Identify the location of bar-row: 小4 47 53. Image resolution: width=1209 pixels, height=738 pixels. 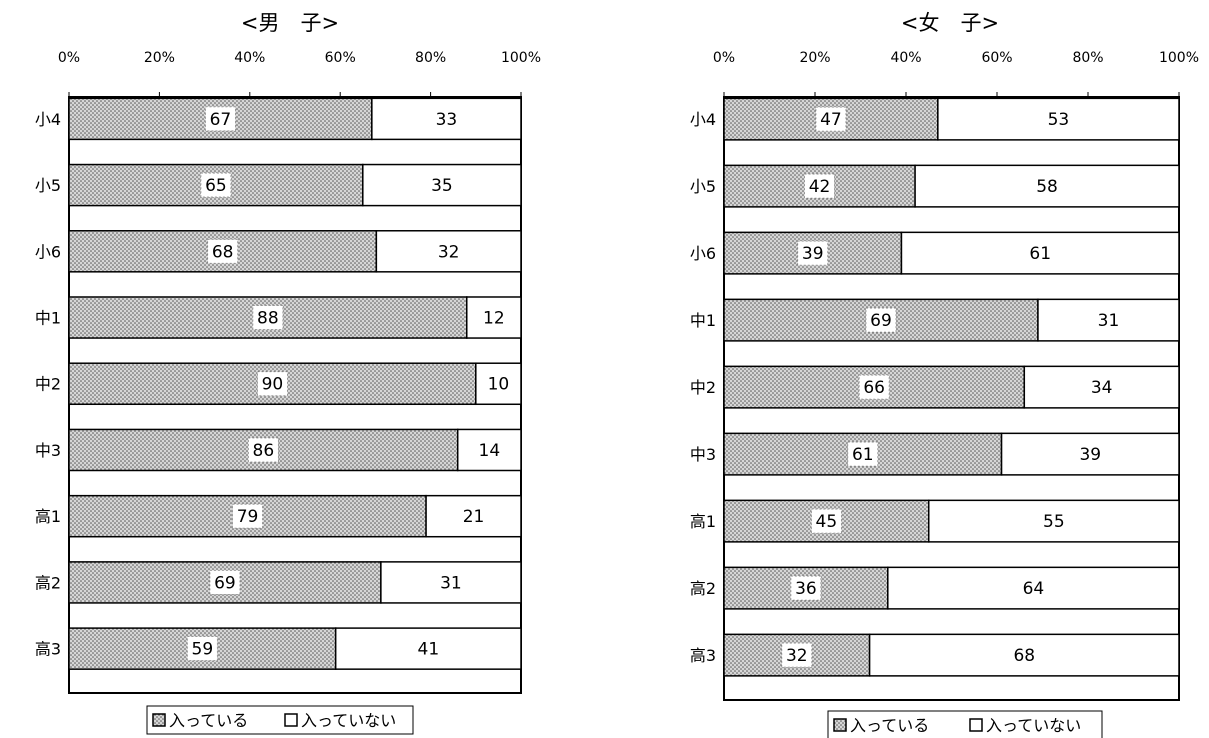
(935, 119).